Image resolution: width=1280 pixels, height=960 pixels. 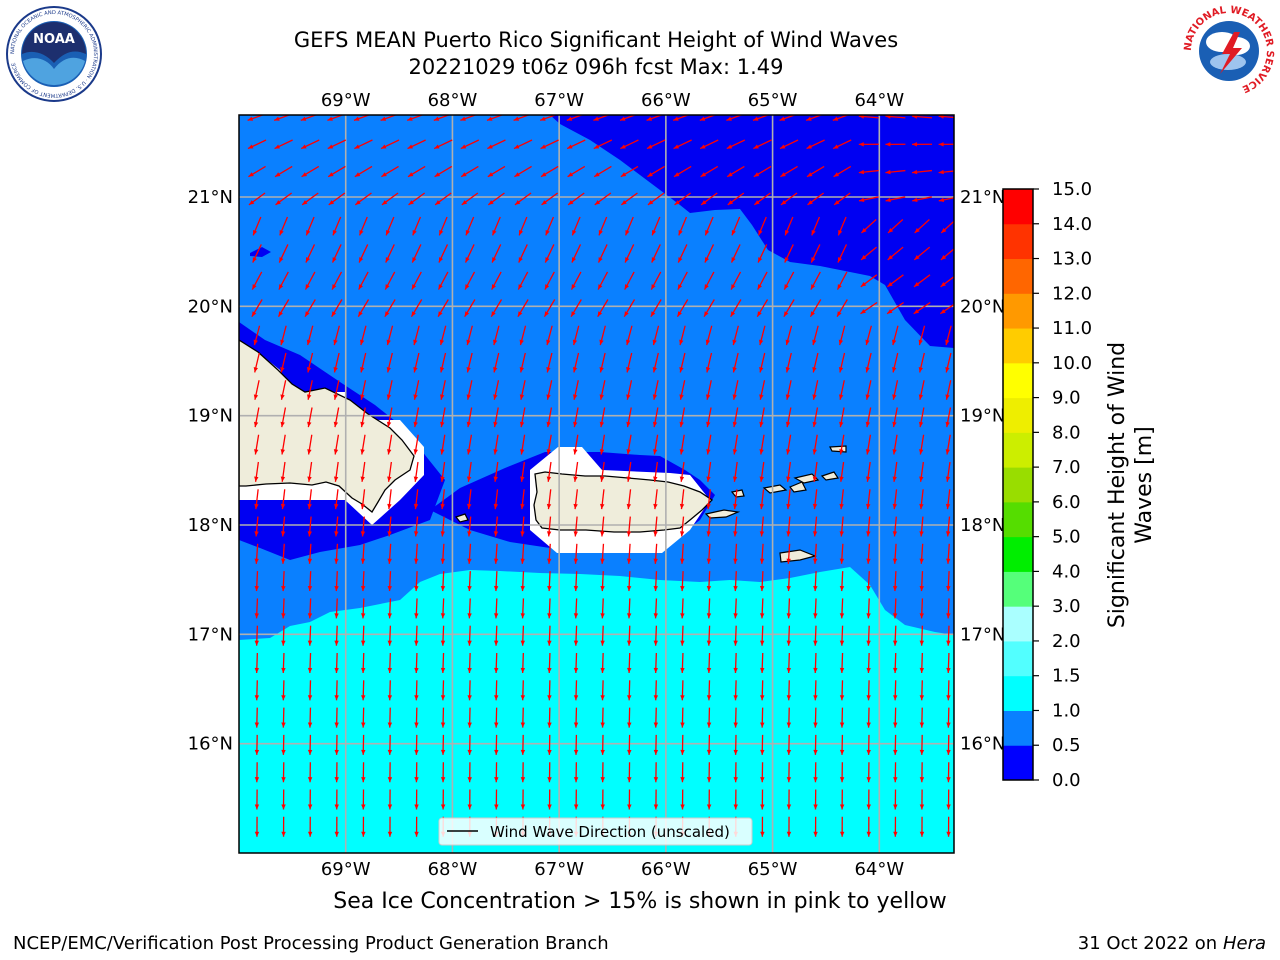 I want to click on colorbar-tick-label: 11.0, so click(x=1072, y=328).